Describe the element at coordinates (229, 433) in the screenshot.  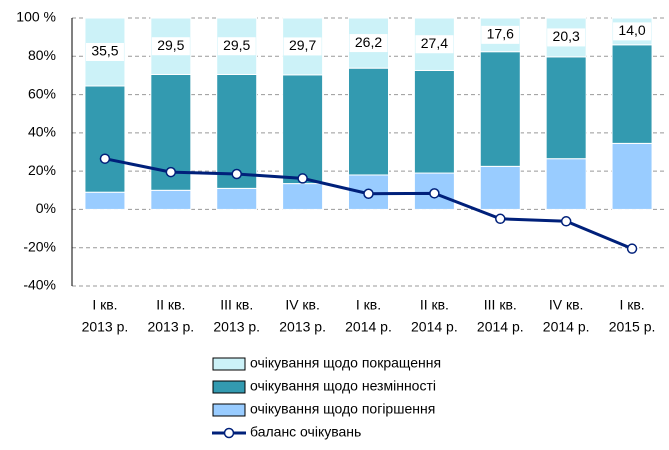
I see `legend-marker` at that location.